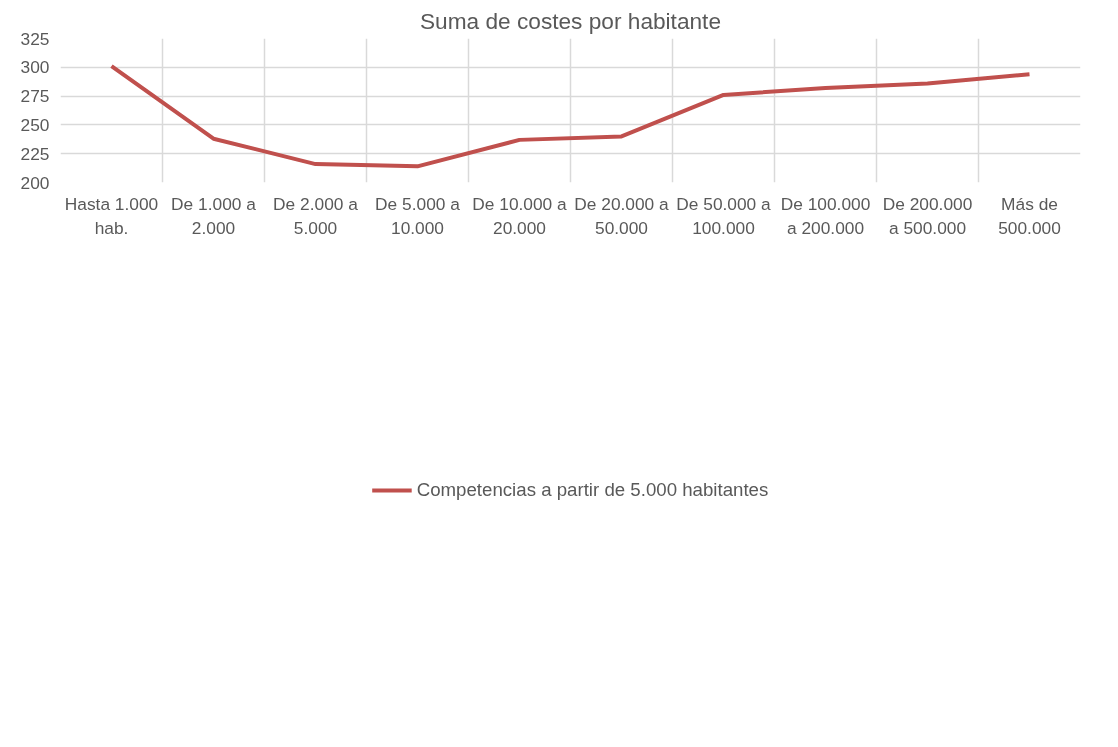 This screenshot has width=1118, height=747. I want to click on x-tick-label: De 1.000 a 2.000, so click(214, 215).